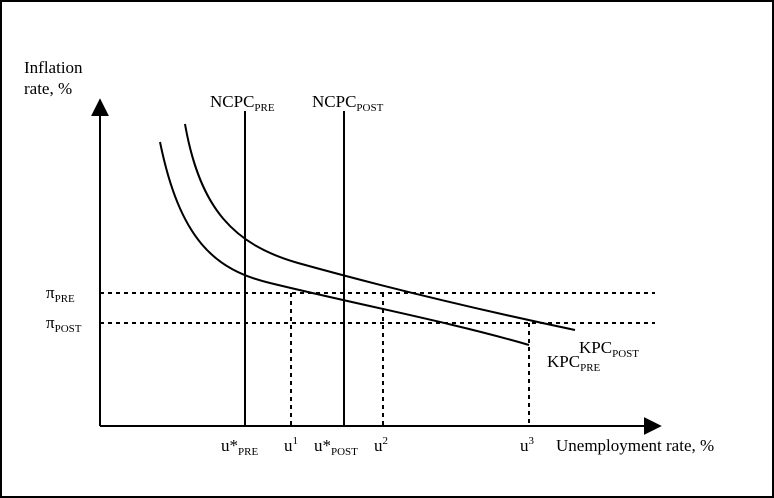 The width and height of the screenshot is (774, 498). I want to click on kpc-post-label: KPCPOST, so click(609, 349).